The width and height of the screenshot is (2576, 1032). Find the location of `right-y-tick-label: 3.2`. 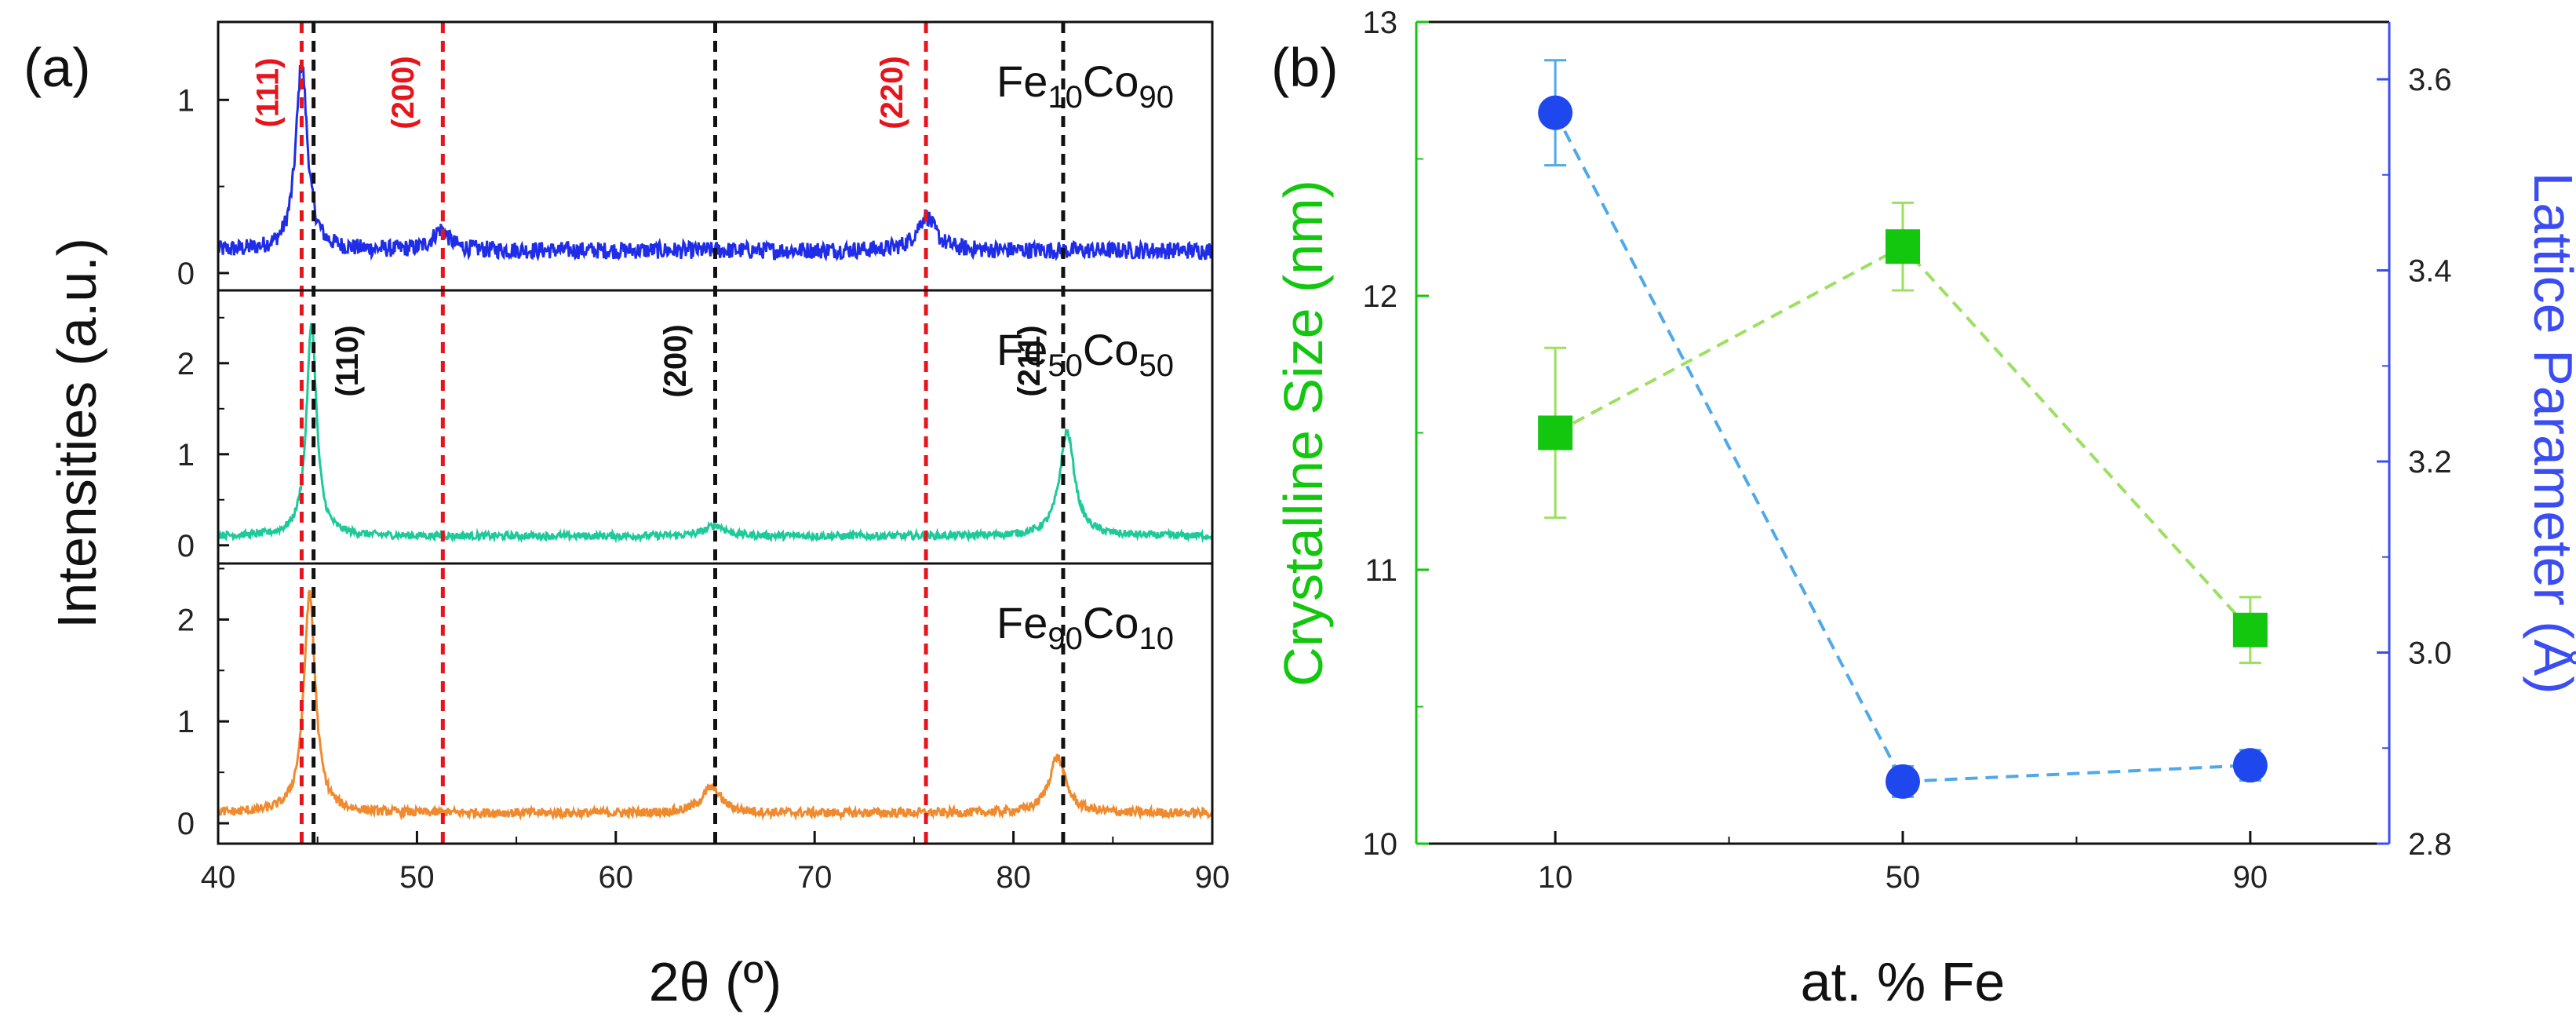

right-y-tick-label: 3.2 is located at coordinates (2430, 463).